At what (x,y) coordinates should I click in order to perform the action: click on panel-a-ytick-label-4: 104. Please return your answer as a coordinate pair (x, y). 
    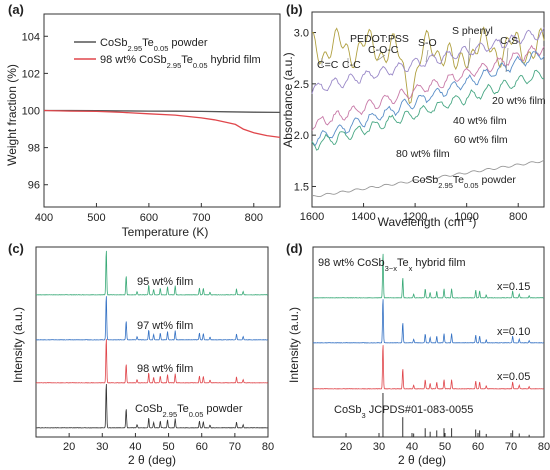
    Looking at the image, I should click on (31, 37).